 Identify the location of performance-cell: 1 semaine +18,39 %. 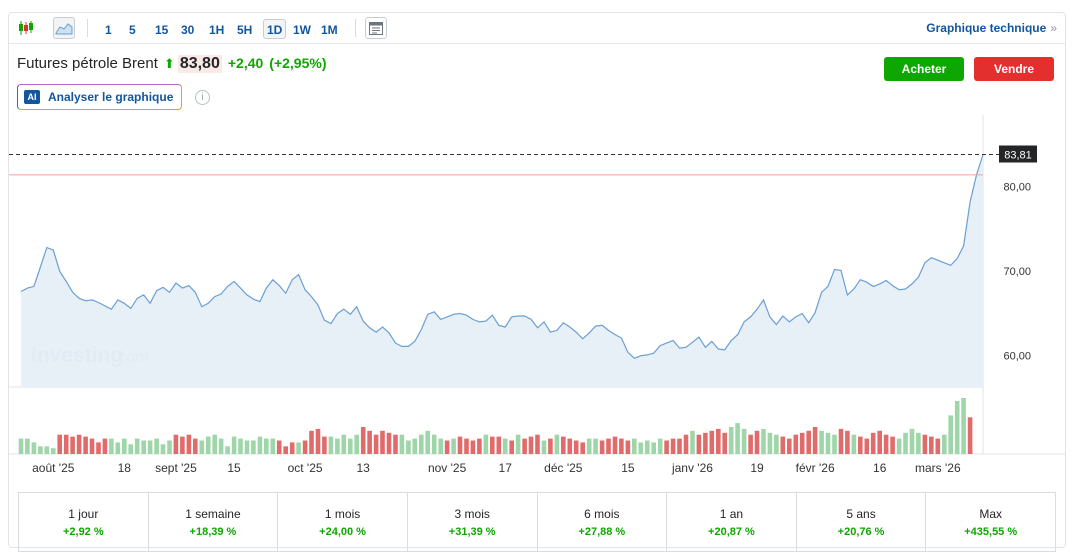
(214, 522).